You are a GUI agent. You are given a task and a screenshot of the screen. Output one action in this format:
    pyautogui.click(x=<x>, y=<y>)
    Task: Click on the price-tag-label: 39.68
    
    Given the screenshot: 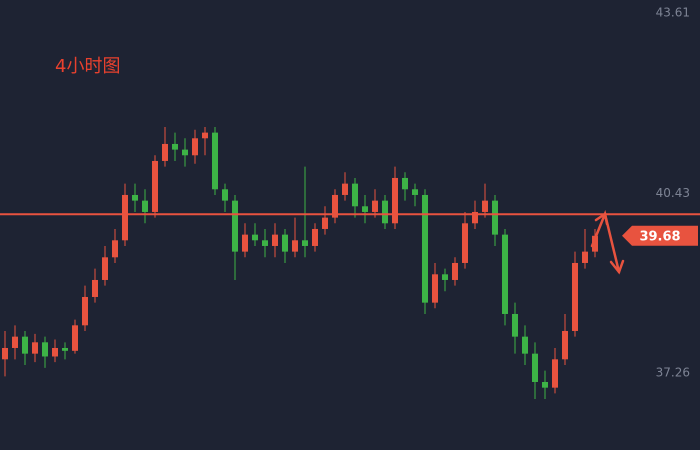 What is the action you would take?
    pyautogui.click(x=659, y=236)
    